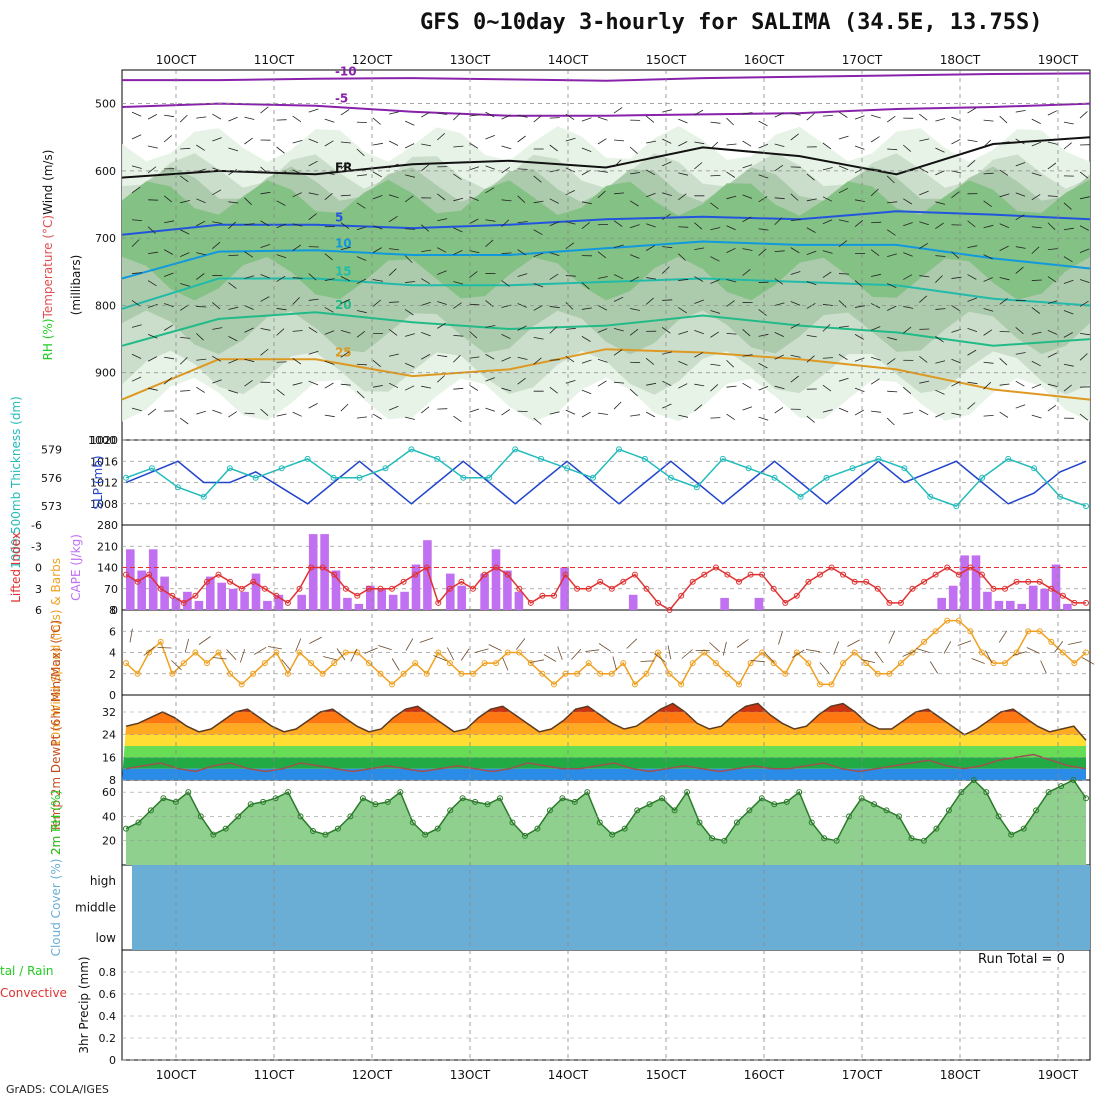  What do you see at coordinates (1058, 60) in the screenshot?
I see `date-label-top: 19OCT` at bounding box center [1058, 60].